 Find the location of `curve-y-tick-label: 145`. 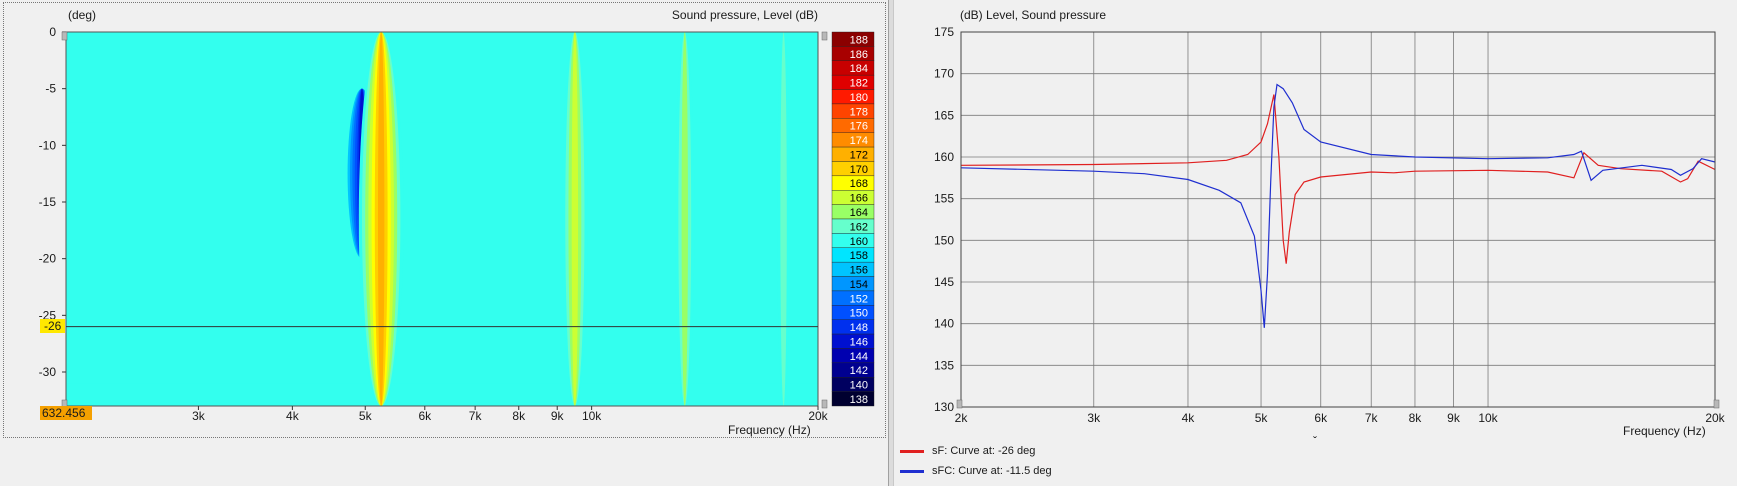

curve-y-tick-label: 145 is located at coordinates (944, 282).